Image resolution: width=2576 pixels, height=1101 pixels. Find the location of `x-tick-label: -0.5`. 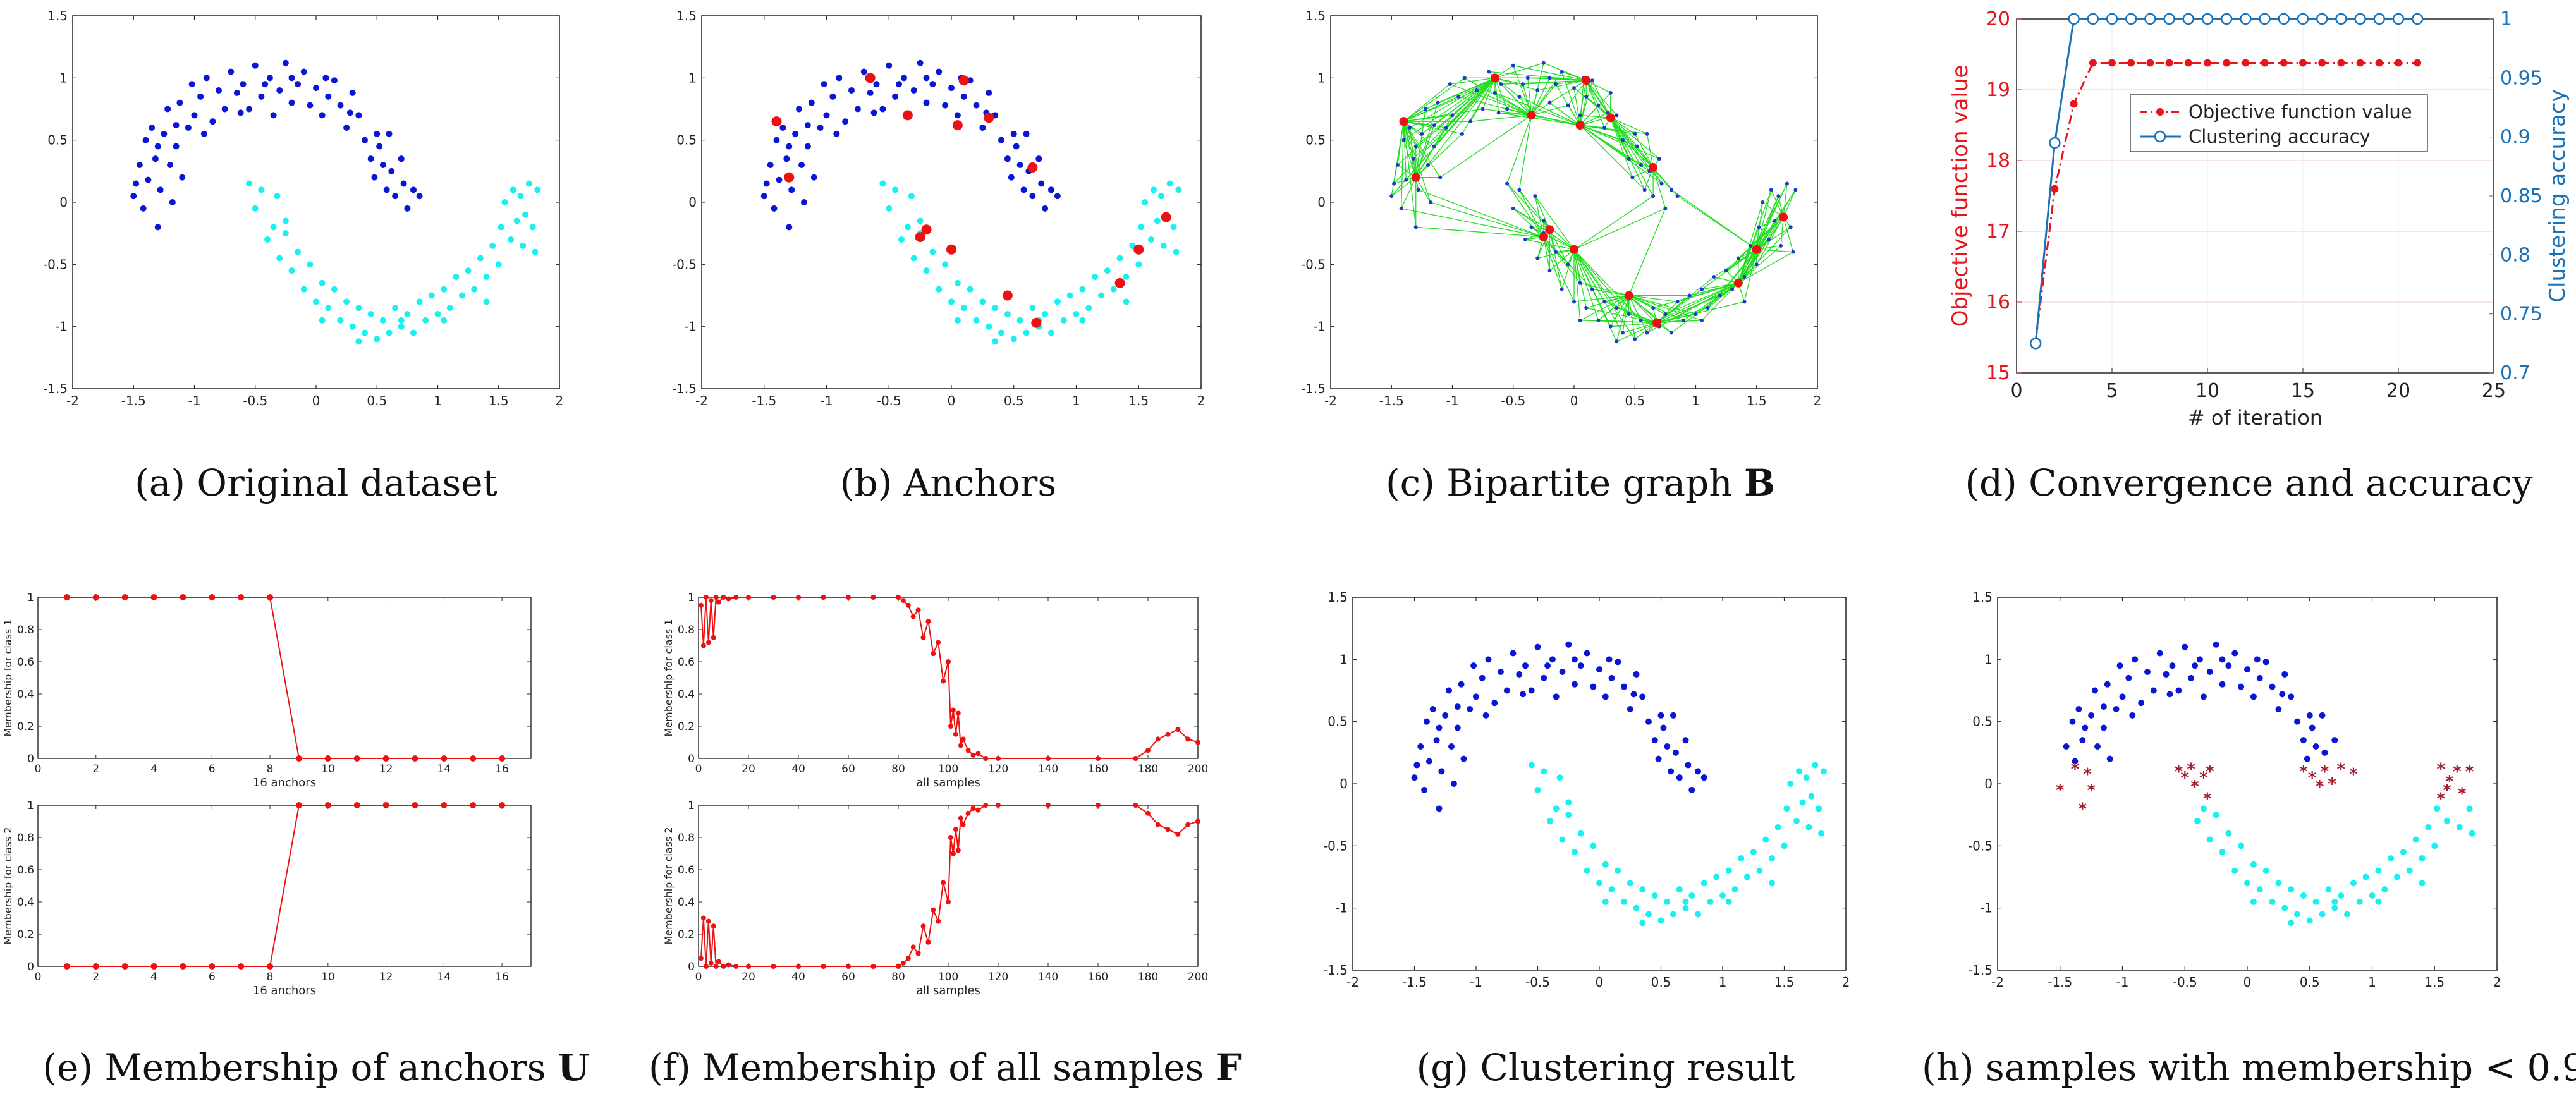

x-tick-label: -0.5 is located at coordinates (1537, 982).